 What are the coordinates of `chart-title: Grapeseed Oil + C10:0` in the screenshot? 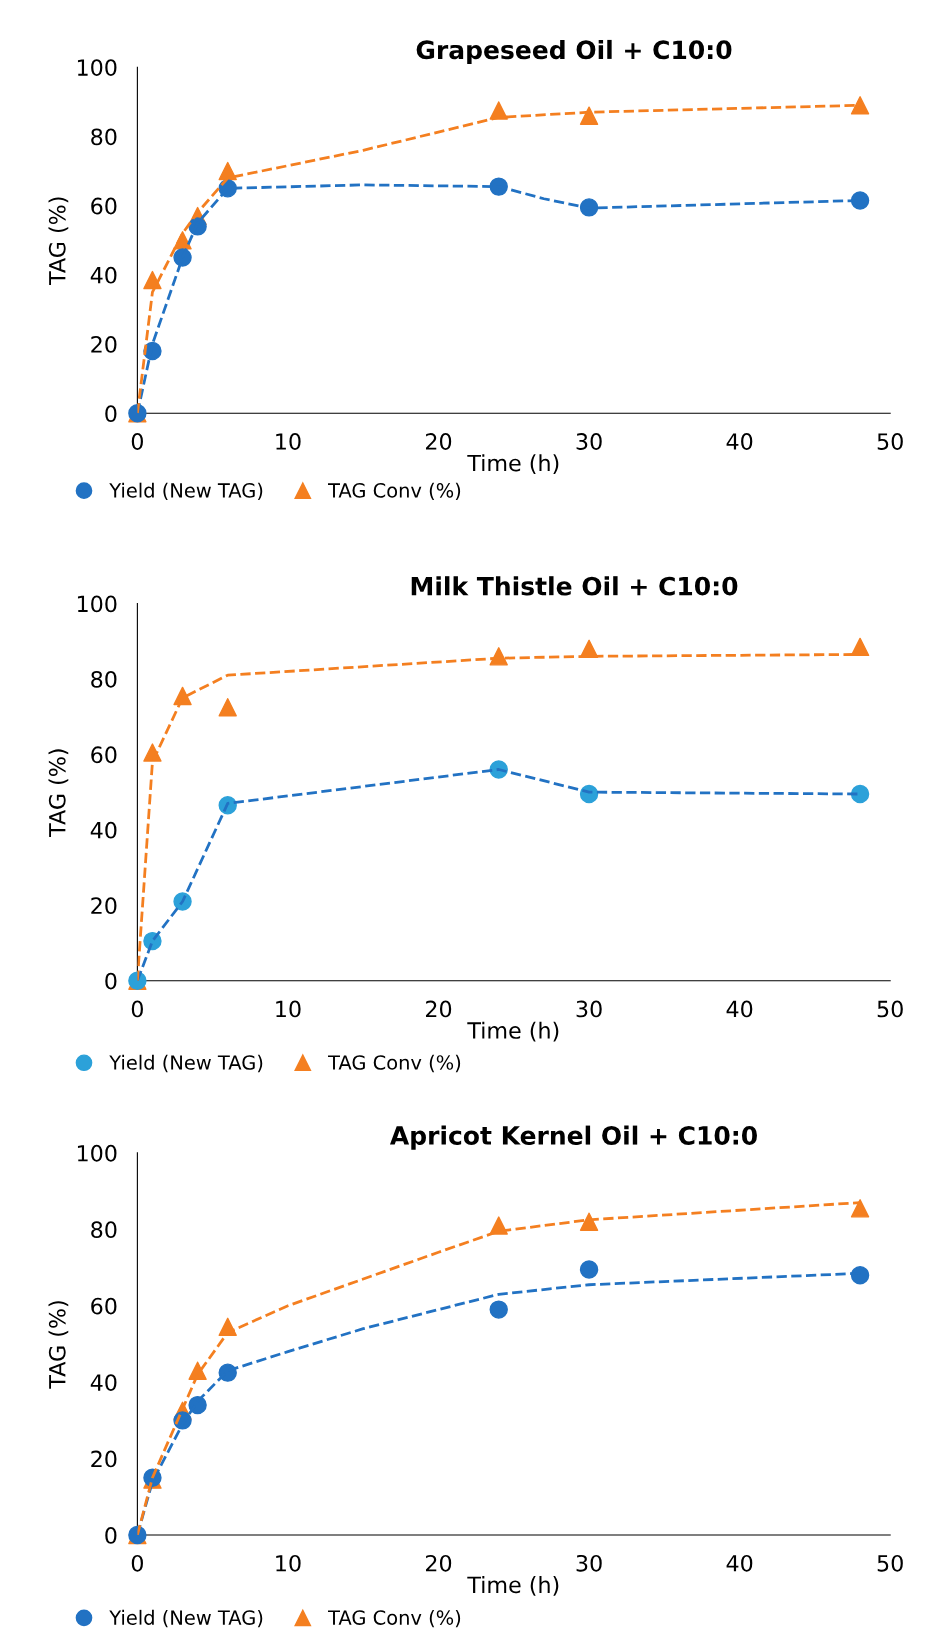 It's located at (574, 52).